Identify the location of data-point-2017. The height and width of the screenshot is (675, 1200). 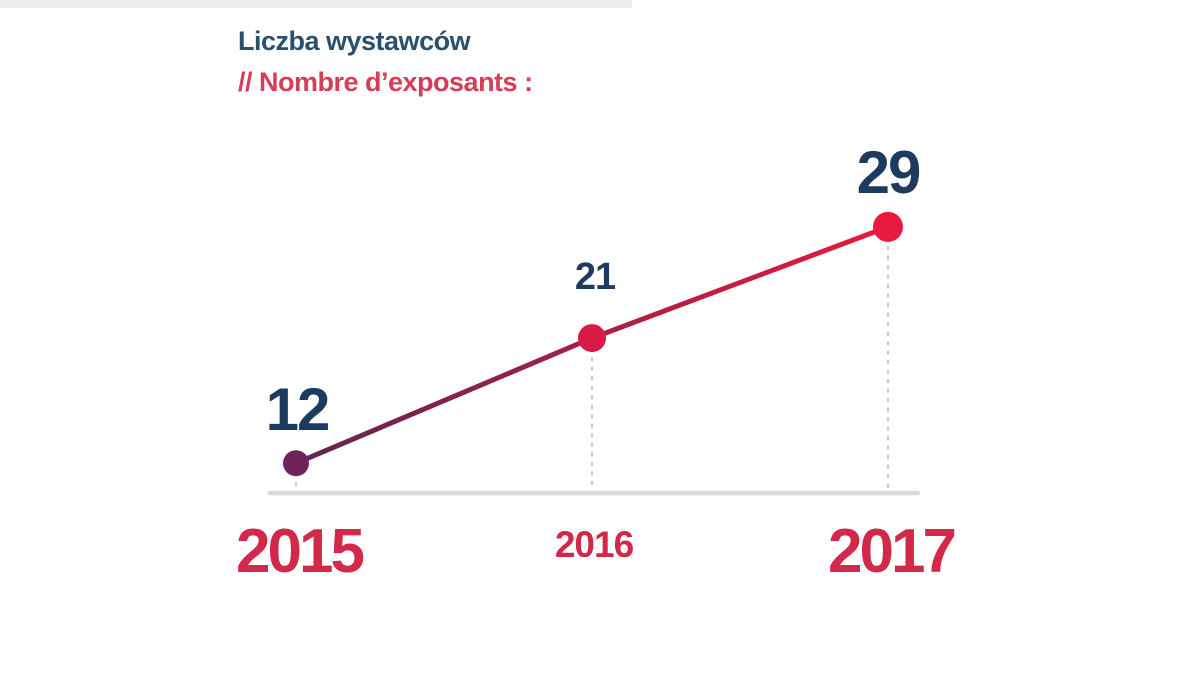
(888, 226).